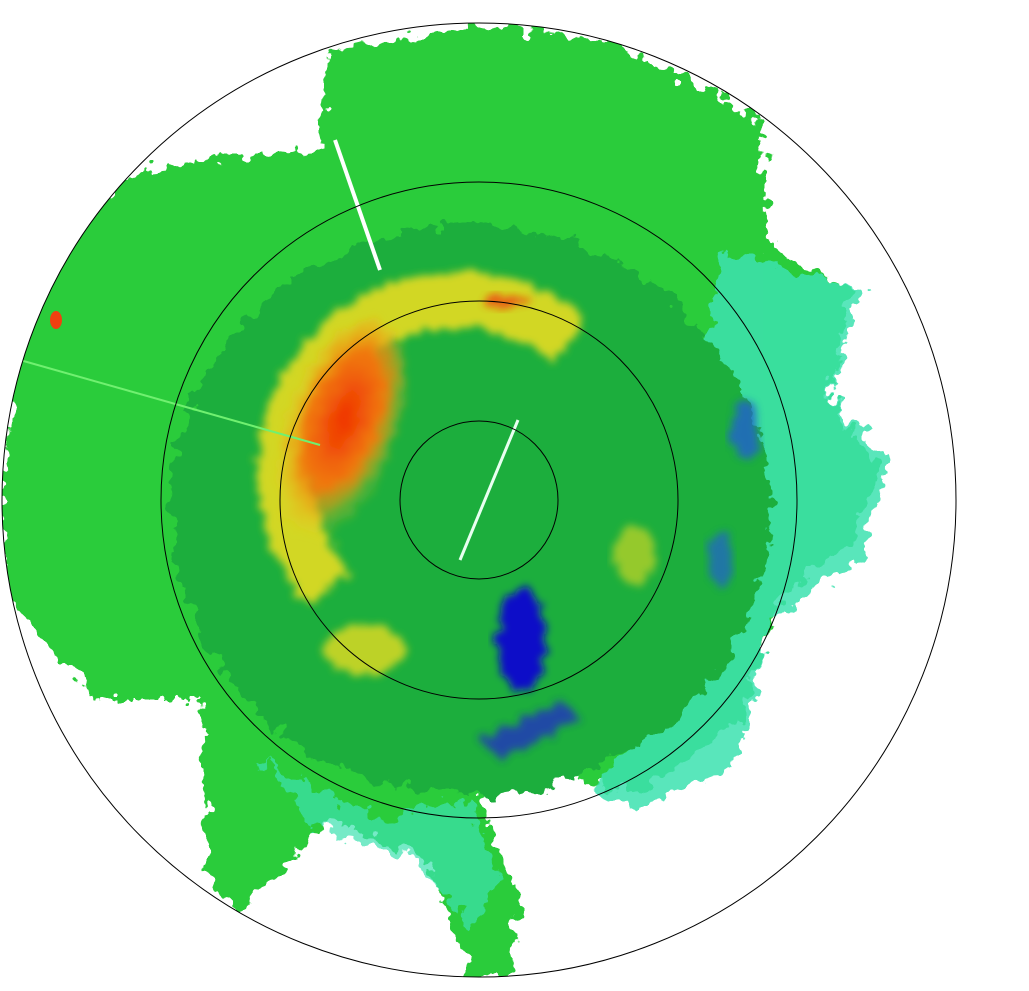 This screenshot has width=1029, height=991. Describe the element at coordinates (380, 845) in the screenshot. I see `echo-fringe-bottom` at that location.